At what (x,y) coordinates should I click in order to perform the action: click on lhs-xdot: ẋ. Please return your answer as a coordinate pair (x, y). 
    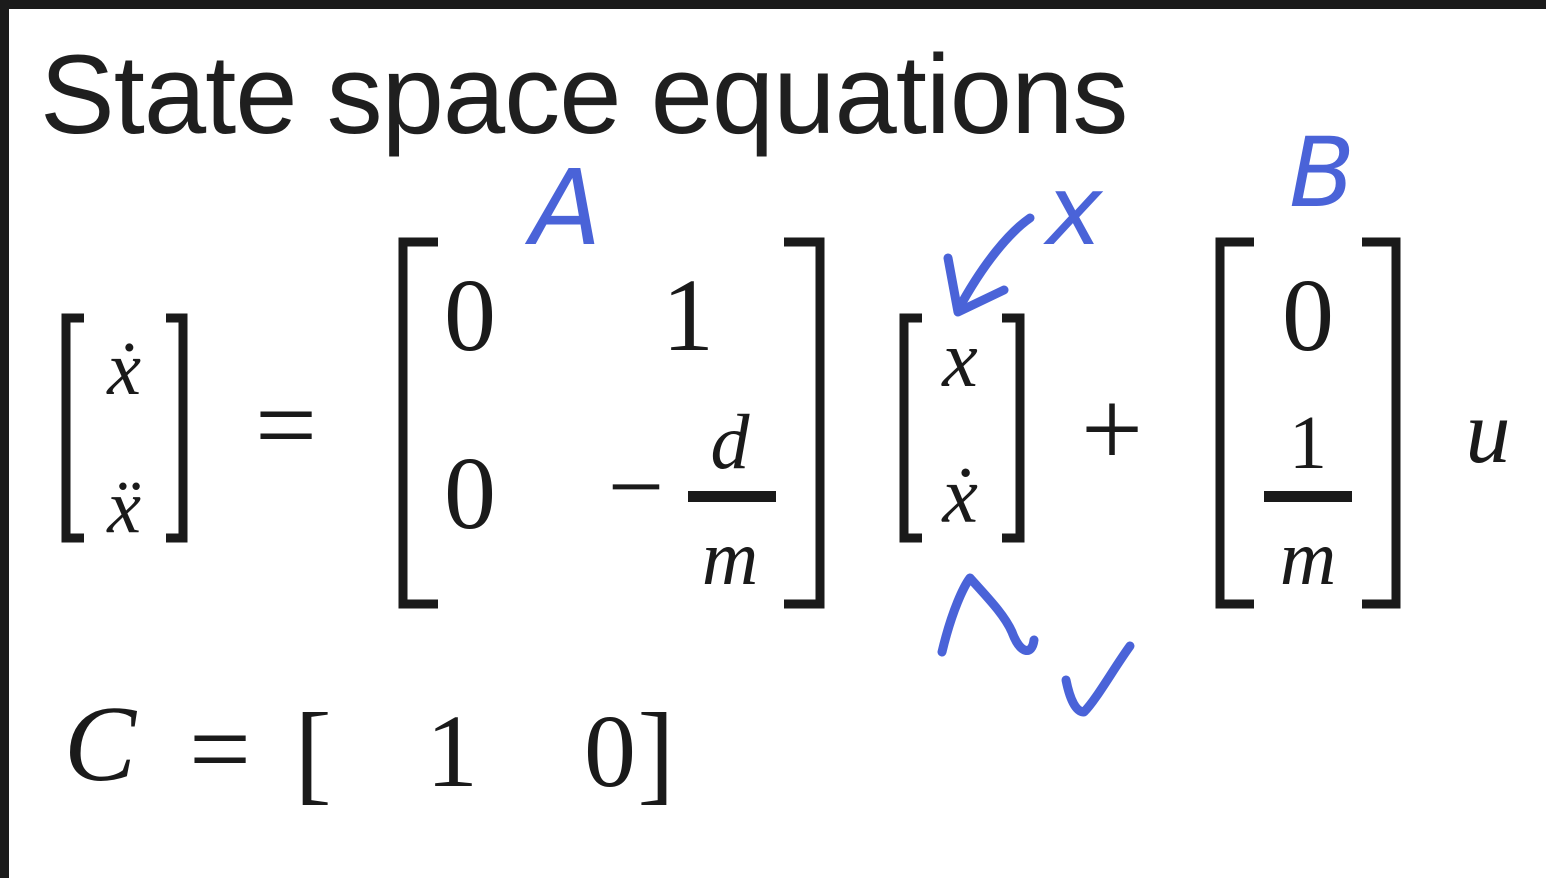
    Looking at the image, I should click on (123, 369).